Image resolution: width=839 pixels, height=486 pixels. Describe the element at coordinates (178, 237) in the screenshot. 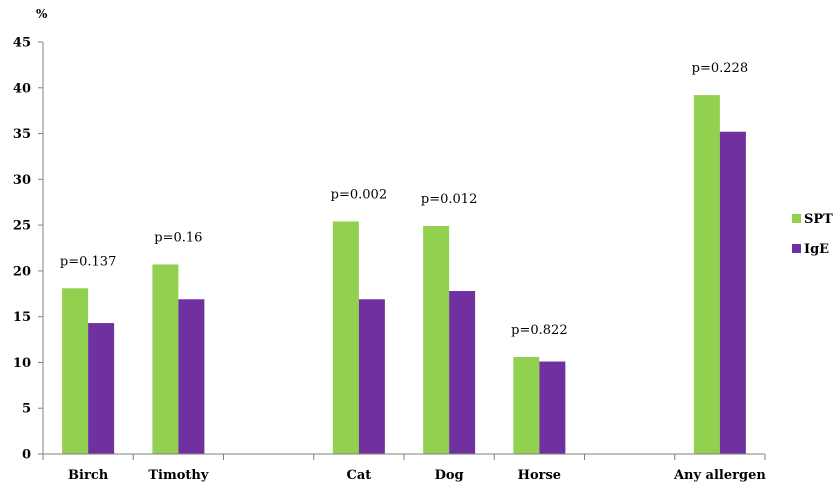

I see `p-value-label: p=0.16` at that location.